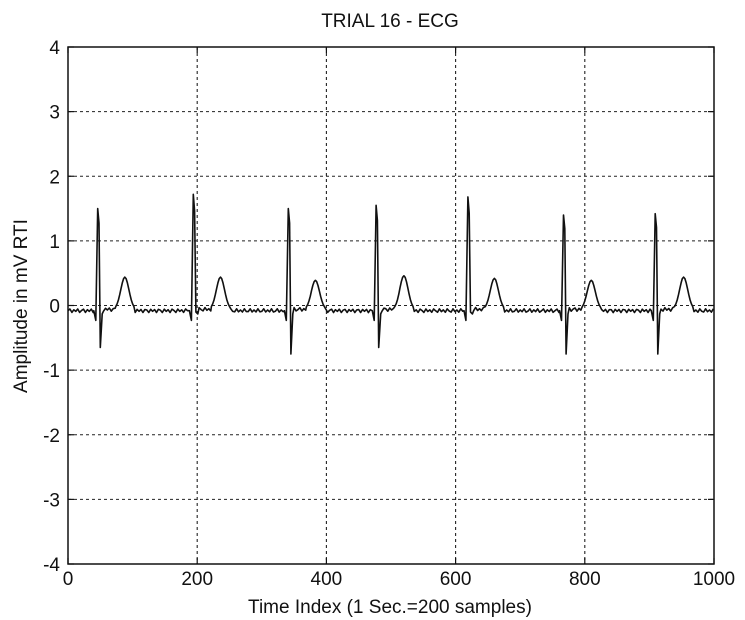  I want to click on y-tick-label: 3, so click(54, 113).